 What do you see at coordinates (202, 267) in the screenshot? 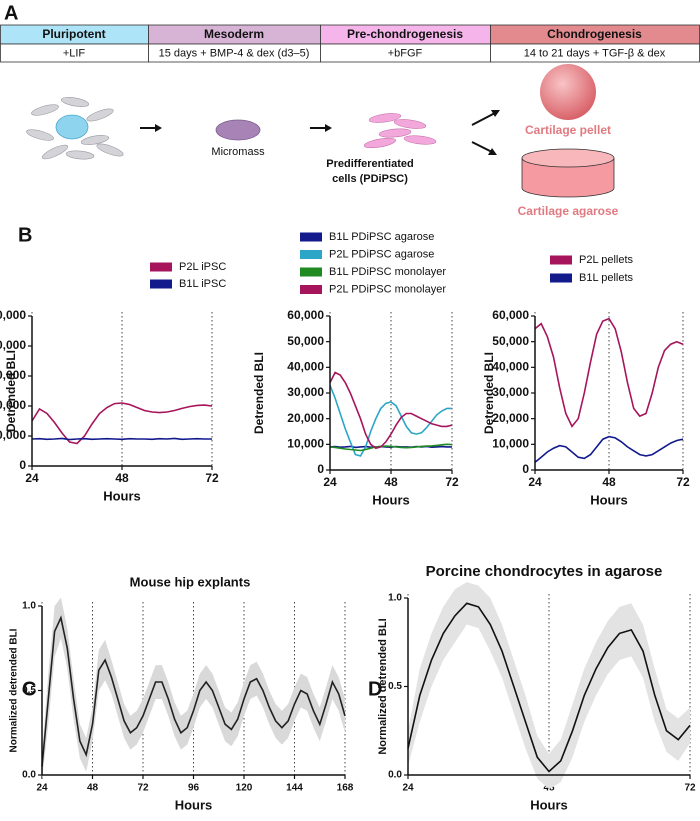
I see `legend-label: P2L iPSC` at bounding box center [202, 267].